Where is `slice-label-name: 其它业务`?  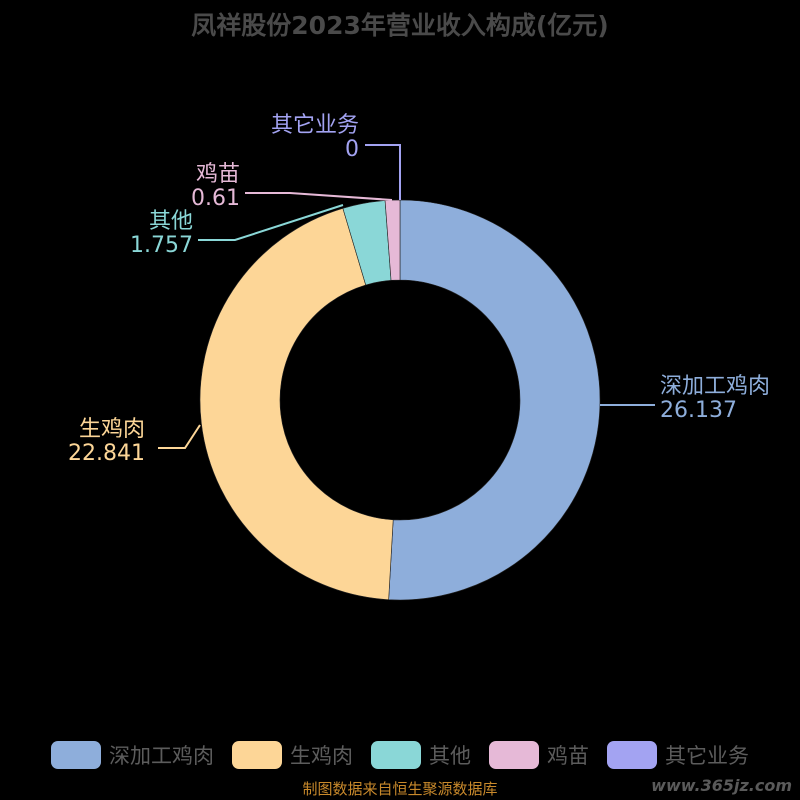
slice-label-name: 其它业务 is located at coordinates (315, 125).